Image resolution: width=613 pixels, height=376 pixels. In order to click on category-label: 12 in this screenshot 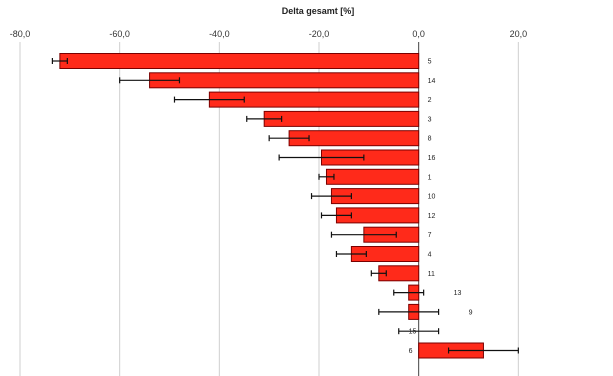, I will do `click(432, 216)`.